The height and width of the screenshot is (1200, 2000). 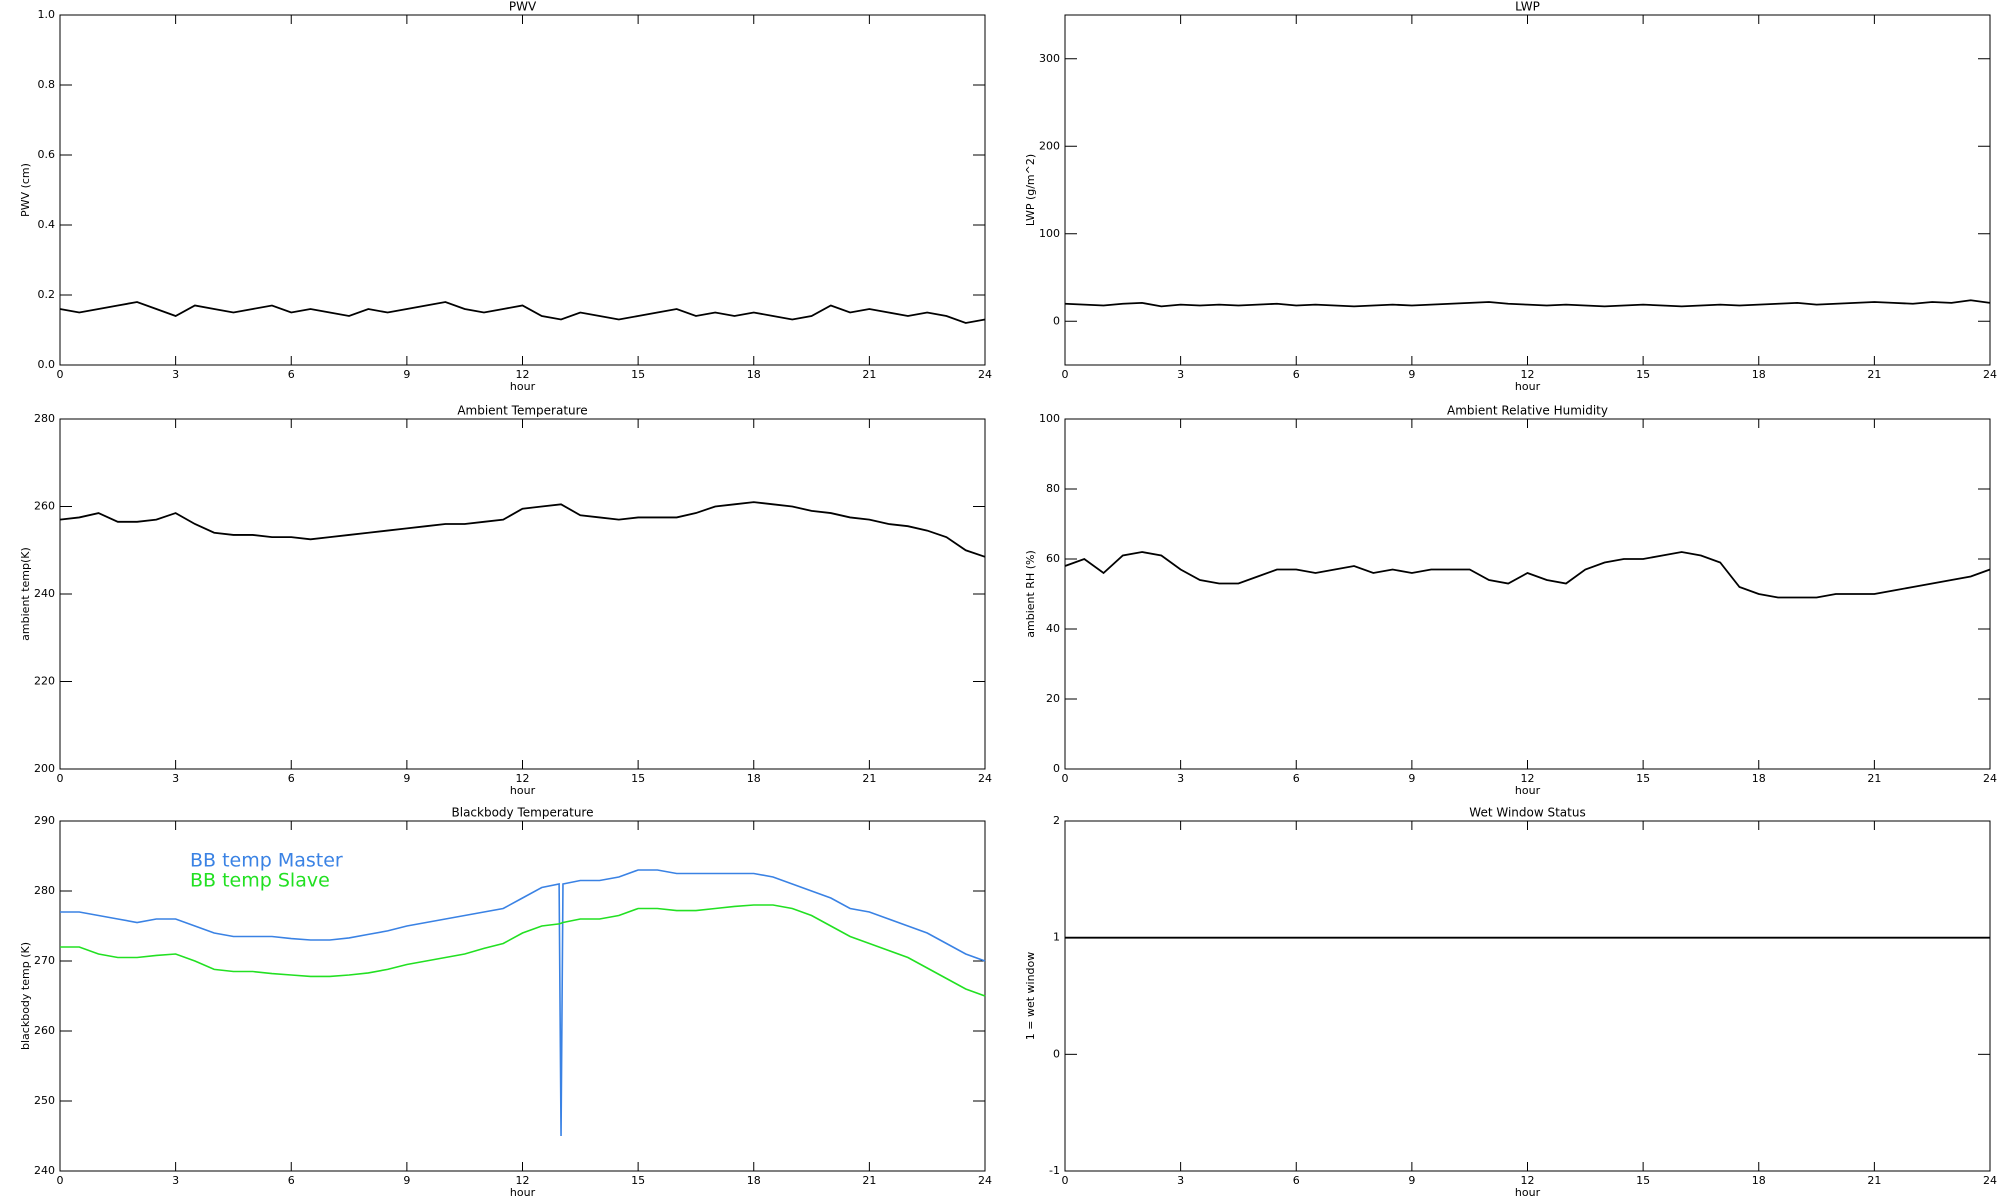 I want to click on y-axis-label: blackbody temp (K), so click(x=25, y=996).